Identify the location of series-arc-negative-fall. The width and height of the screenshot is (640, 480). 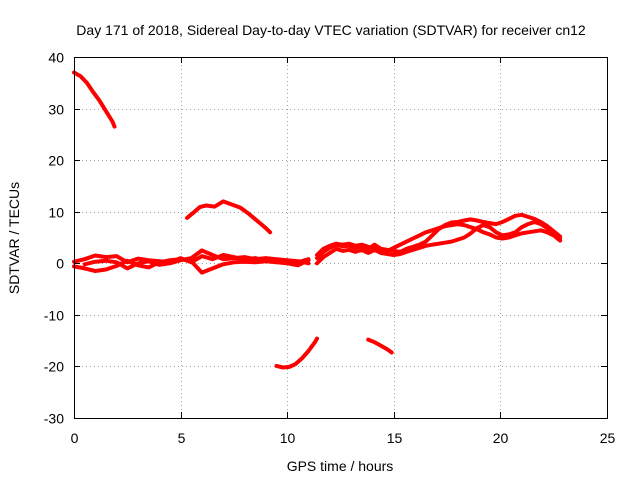
(380, 346).